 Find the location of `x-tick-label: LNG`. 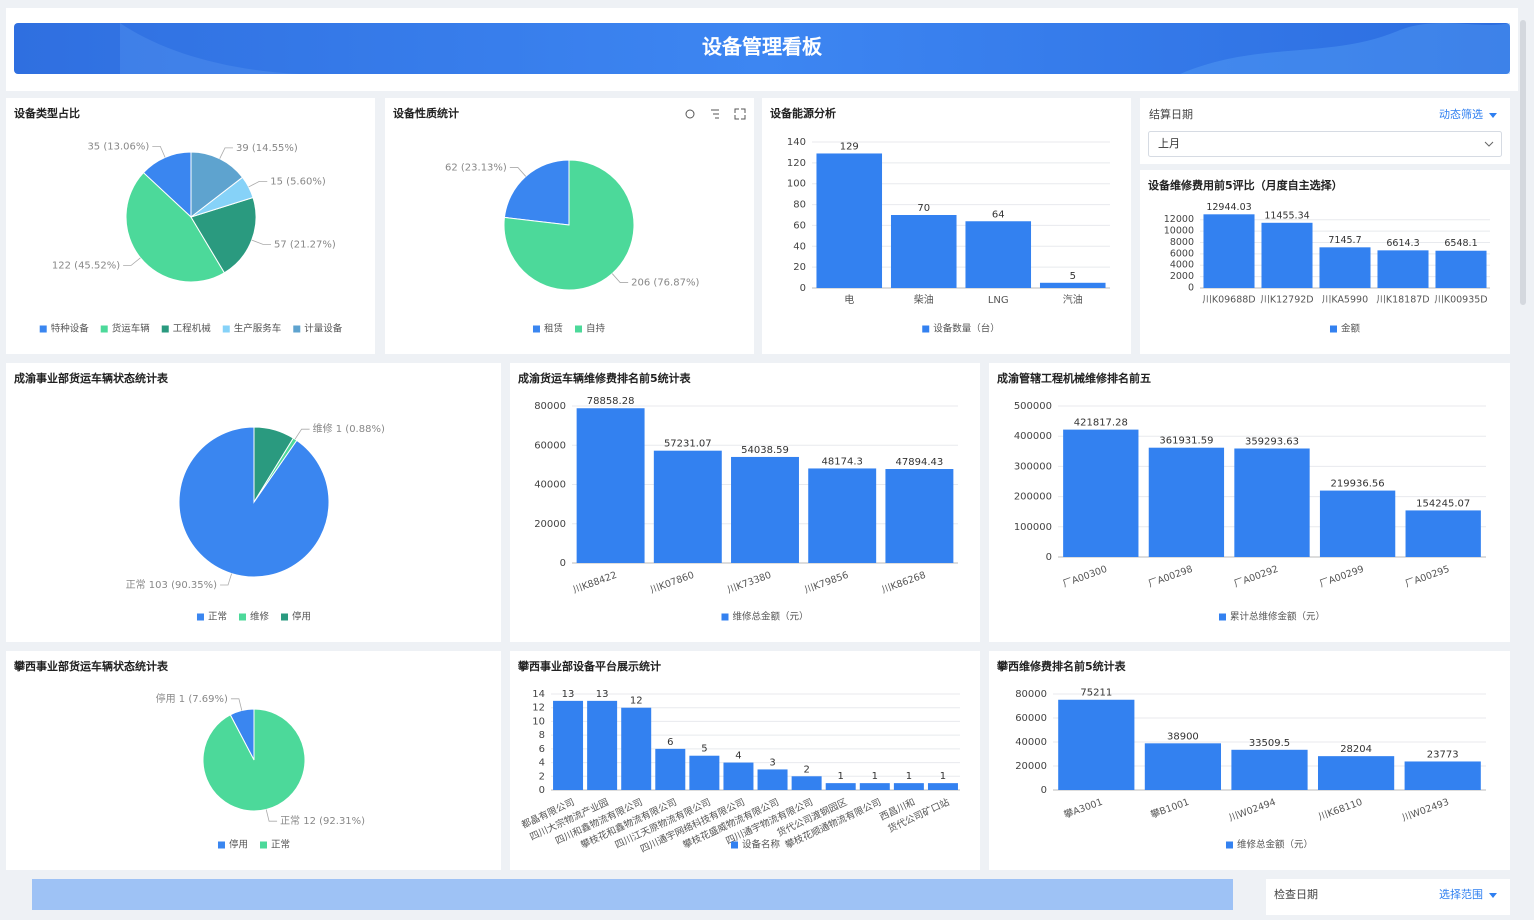

x-tick-label: LNG is located at coordinates (998, 300).